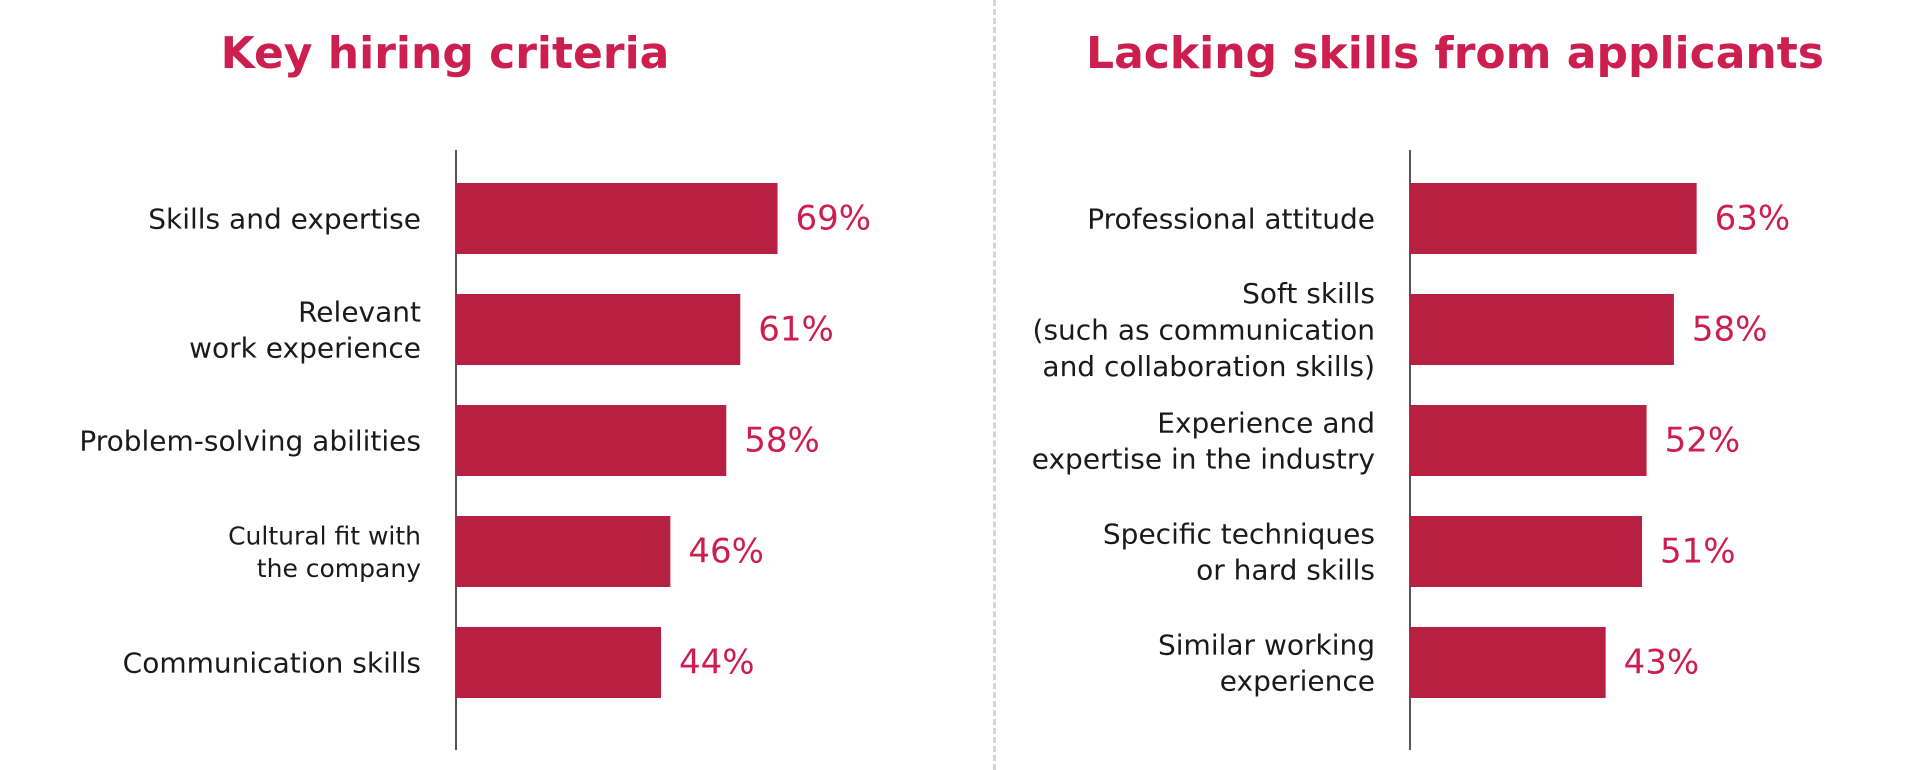 This screenshot has width=1920, height=770. What do you see at coordinates (1703, 441) in the screenshot?
I see `data-label: 52%` at bounding box center [1703, 441].